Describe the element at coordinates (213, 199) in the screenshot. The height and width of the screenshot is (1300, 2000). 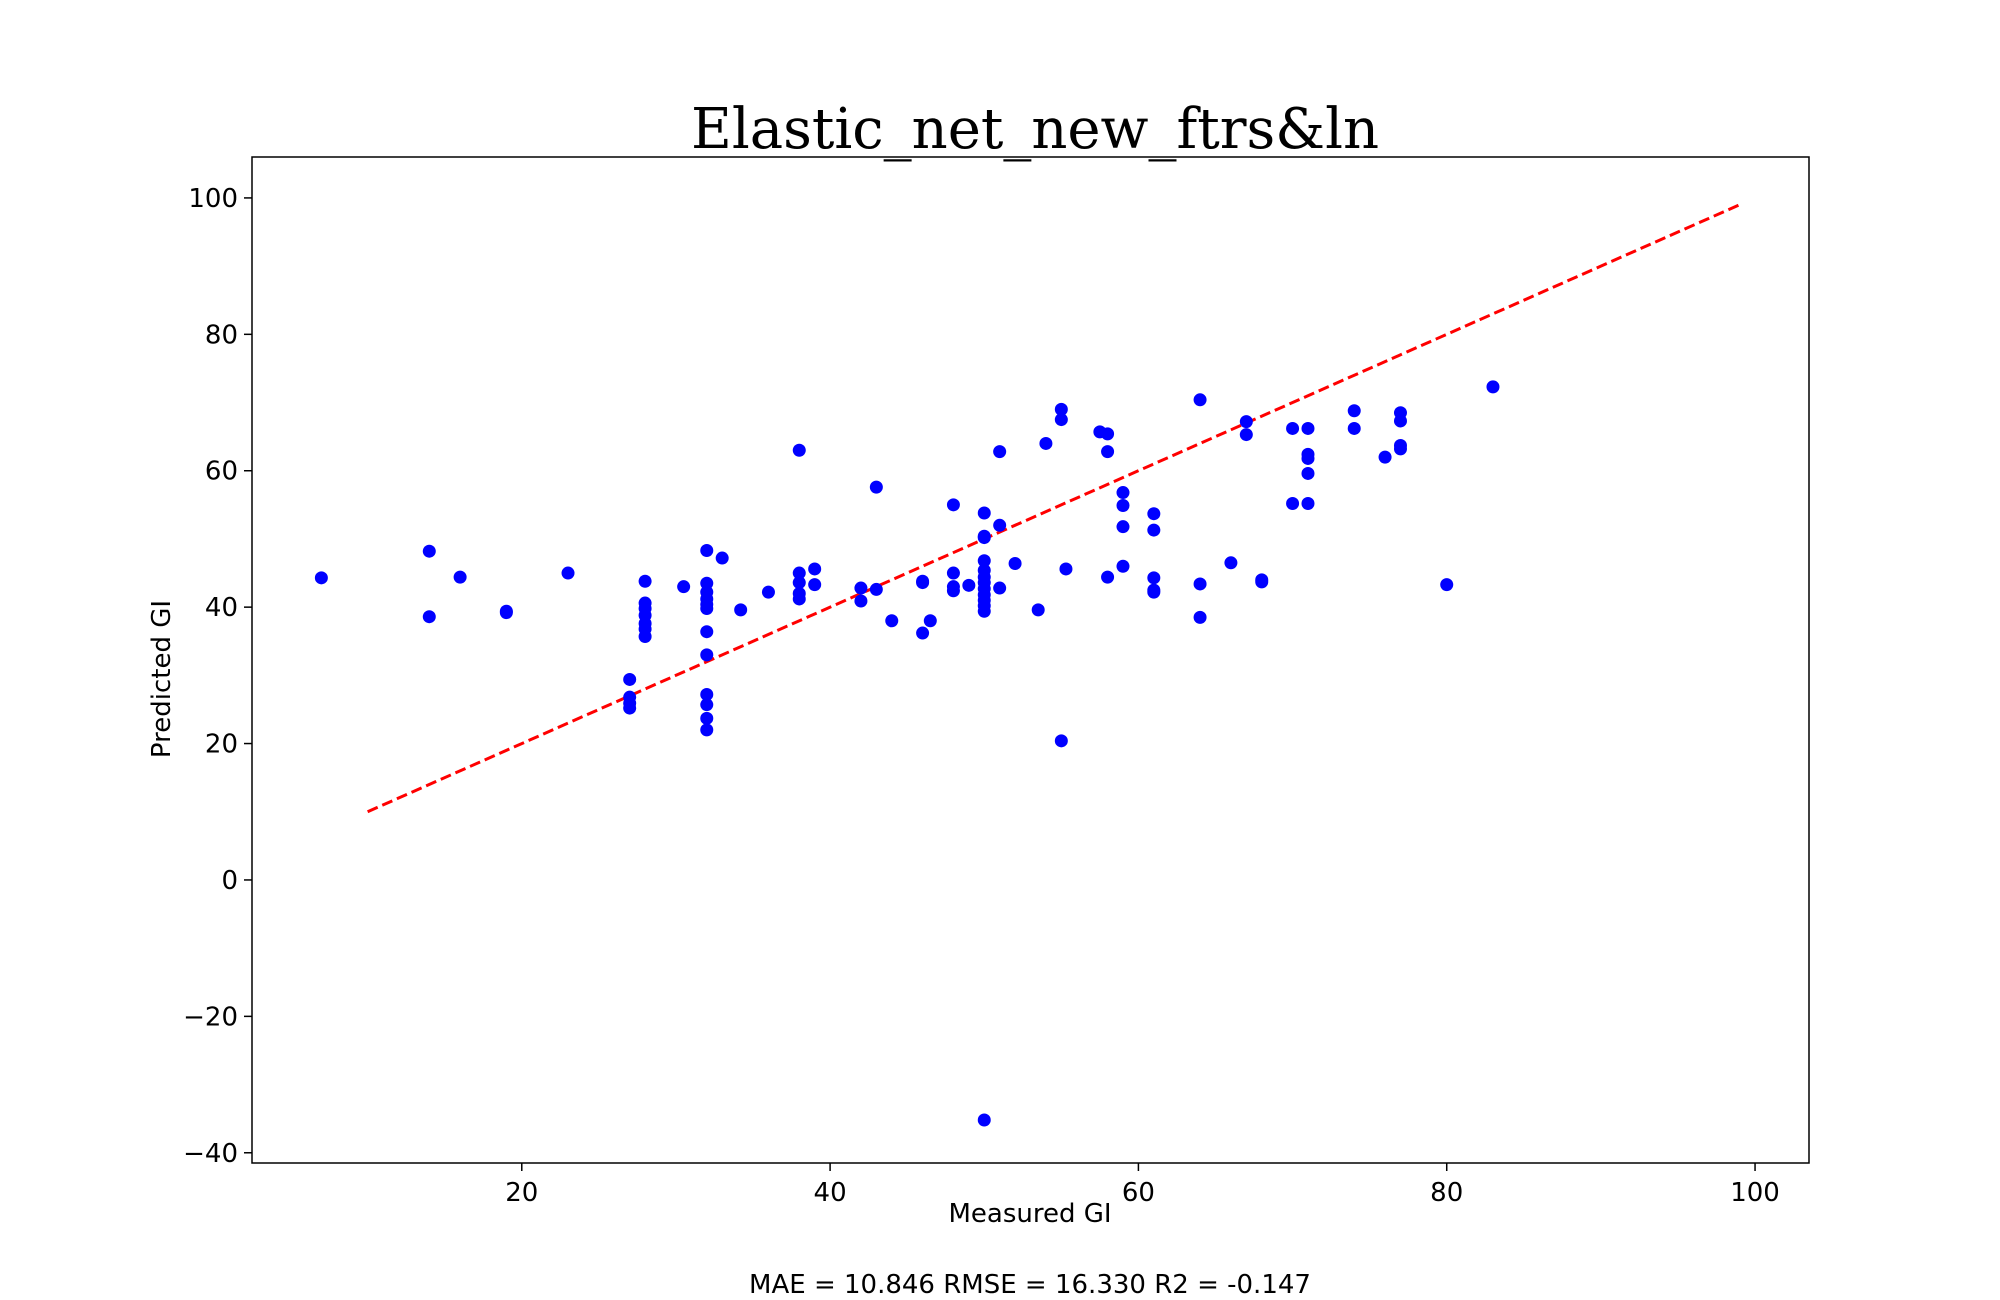
I see `y-tick-label: 100` at that location.